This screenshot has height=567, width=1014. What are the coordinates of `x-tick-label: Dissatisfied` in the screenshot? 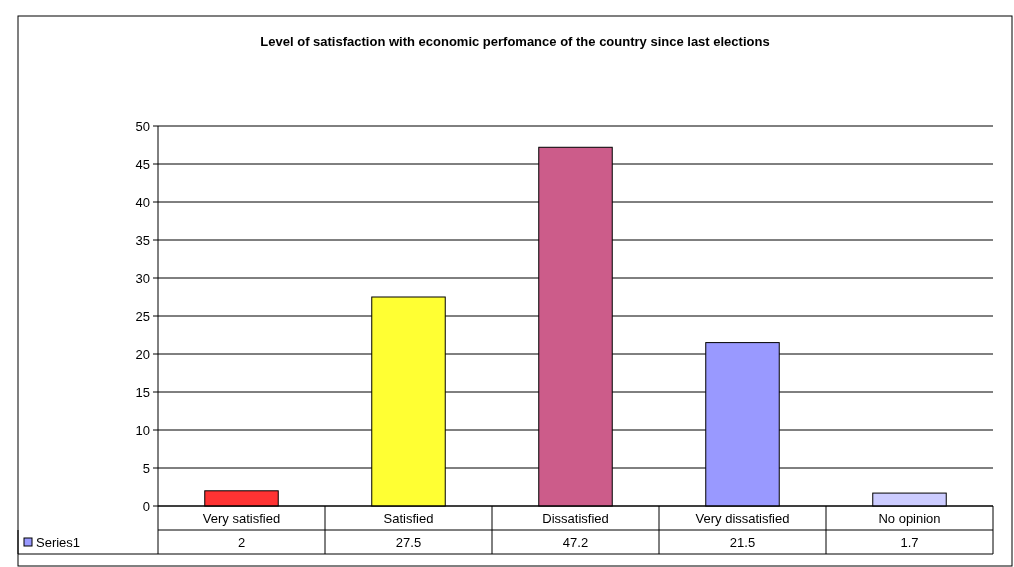 It's located at (575, 518).